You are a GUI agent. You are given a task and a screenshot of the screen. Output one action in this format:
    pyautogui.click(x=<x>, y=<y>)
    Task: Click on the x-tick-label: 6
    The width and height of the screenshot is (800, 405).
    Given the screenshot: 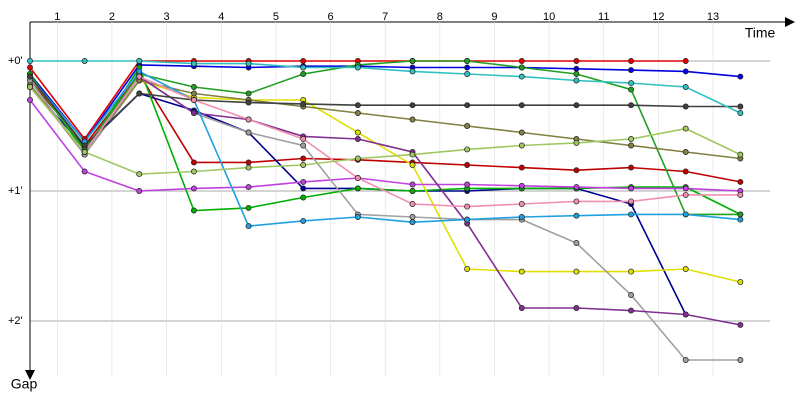 What is the action you would take?
    pyautogui.click(x=330, y=17)
    